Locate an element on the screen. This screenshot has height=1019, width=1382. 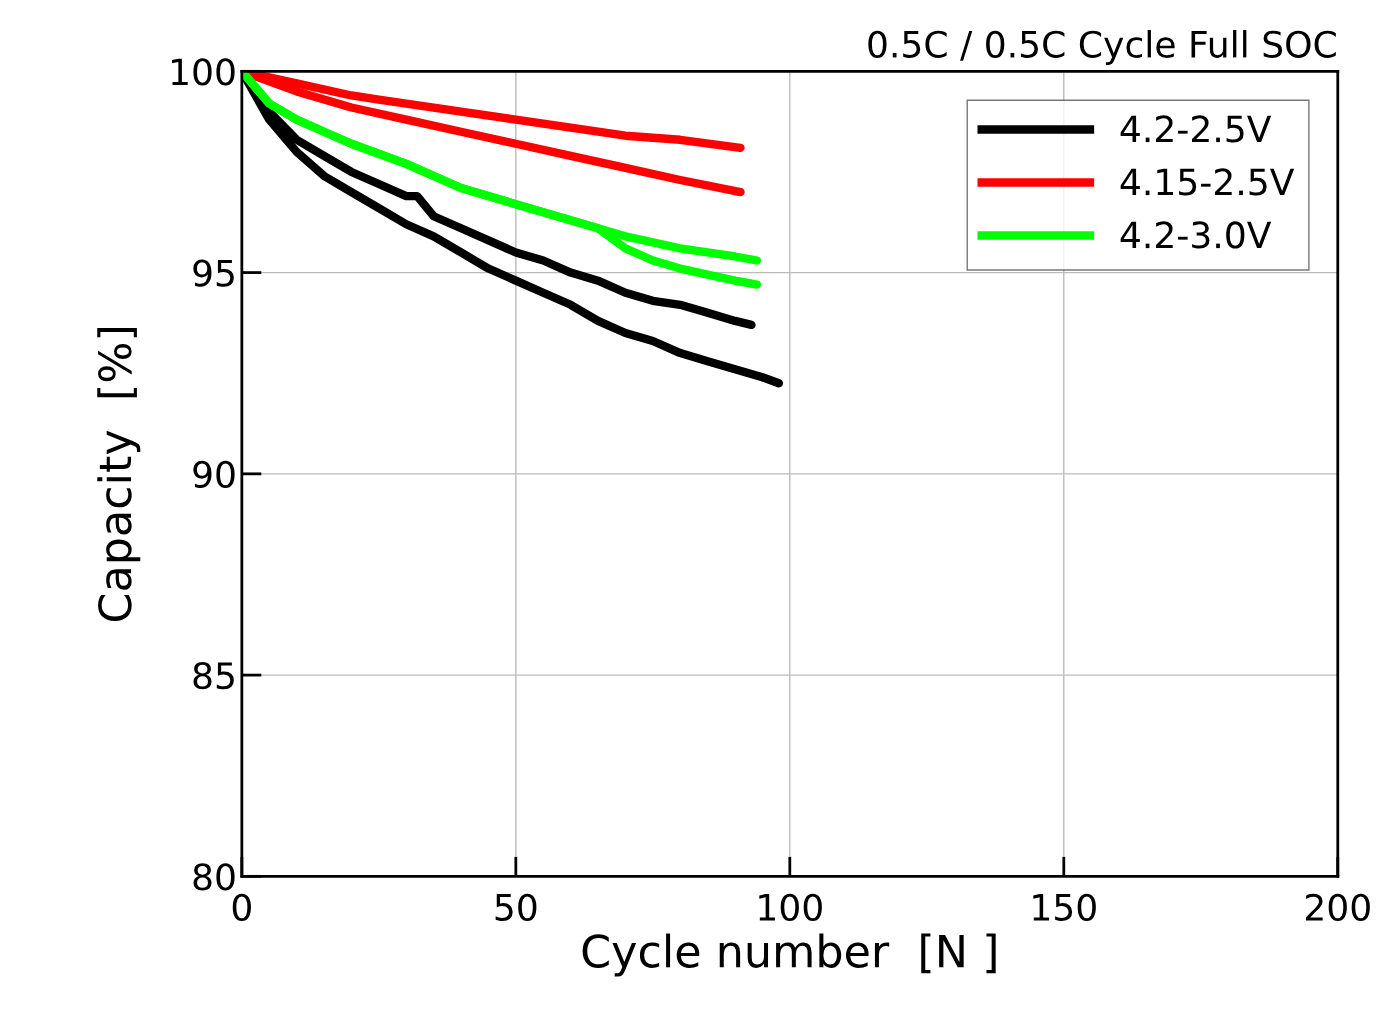
y-tick-label: 100 is located at coordinates (203, 72).